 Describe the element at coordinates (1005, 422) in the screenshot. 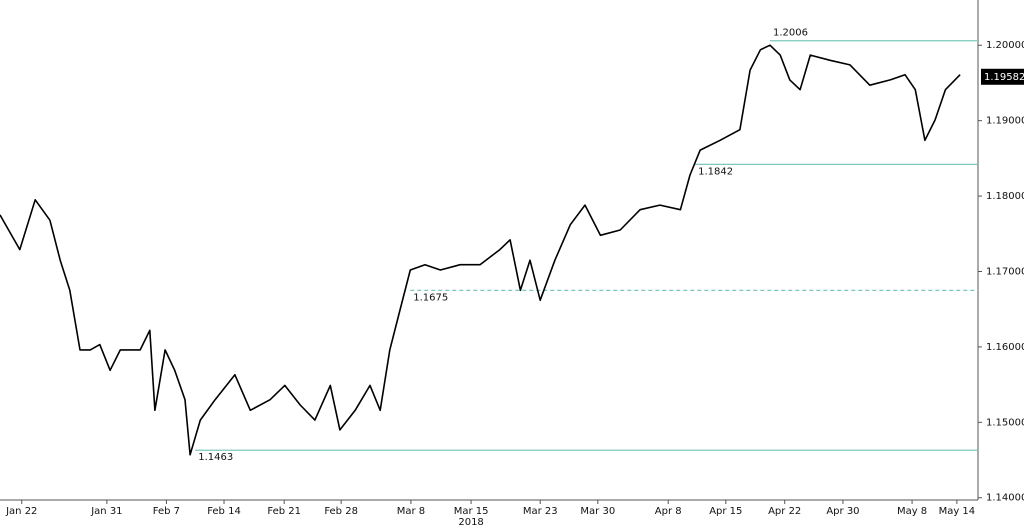

I see `y-tick-label: 1.15000` at that location.